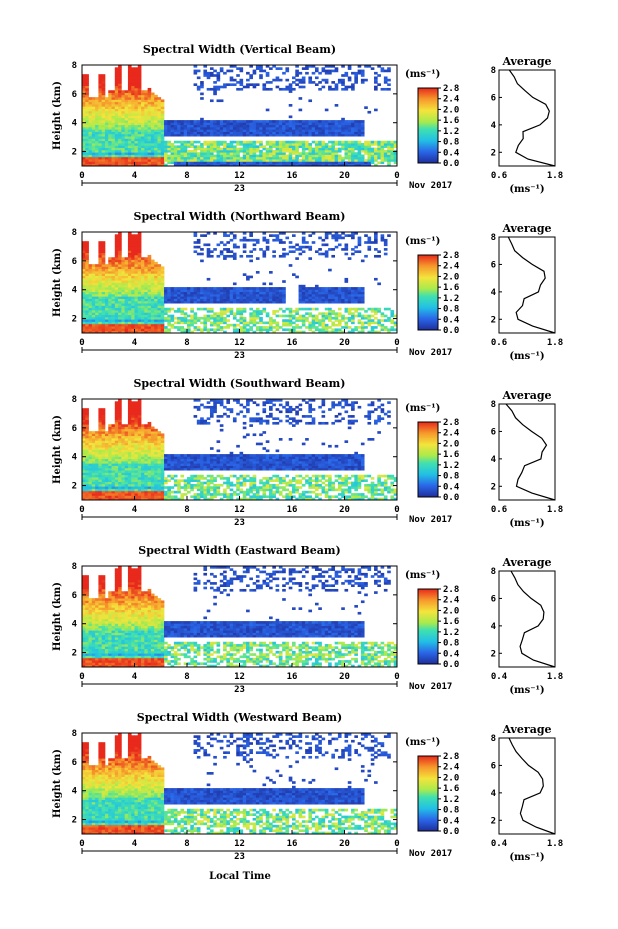 This screenshot has width=618, height=929. What do you see at coordinates (451, 299) in the screenshot?
I see `colorbar-tick-label: 1.2` at bounding box center [451, 299].